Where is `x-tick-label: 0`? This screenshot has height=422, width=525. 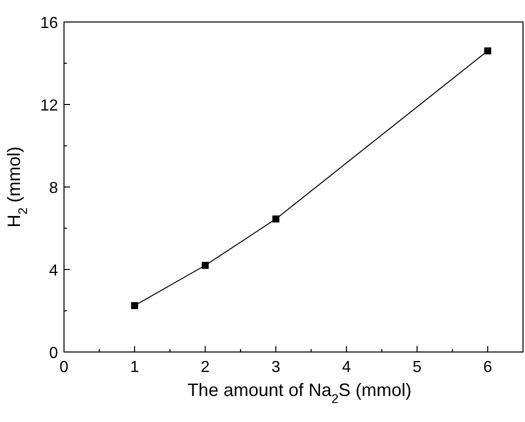 x-tick-label: 0 is located at coordinates (64, 367).